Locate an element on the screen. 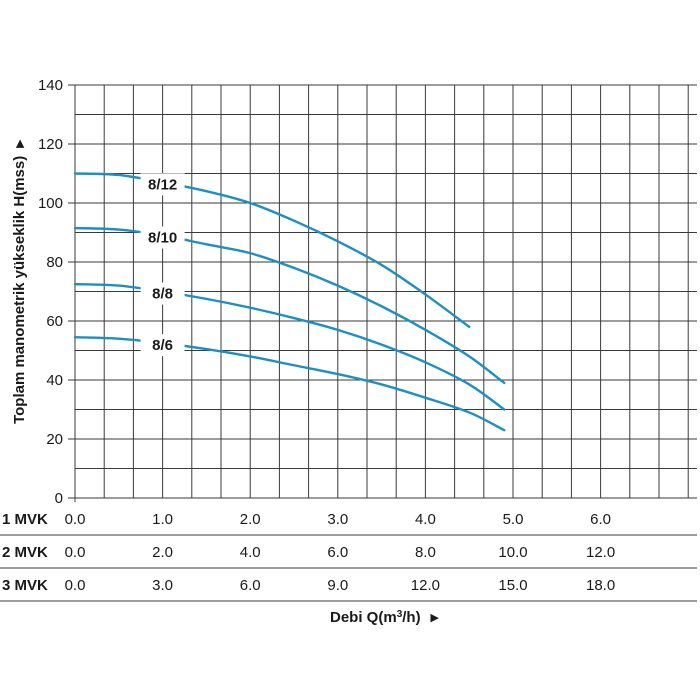 The width and height of the screenshot is (700, 700). curve-labels: 8/12 8/10 8/8 8/6 is located at coordinates (162, 265).